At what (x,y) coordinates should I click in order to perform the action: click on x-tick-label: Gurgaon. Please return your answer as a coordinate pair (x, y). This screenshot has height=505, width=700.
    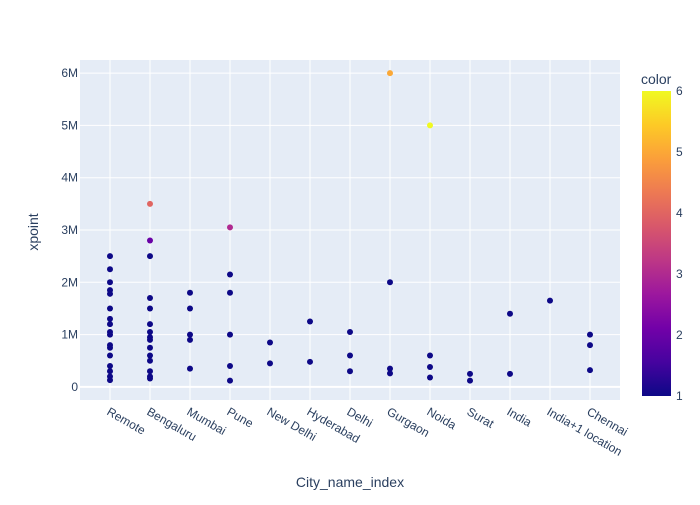
    Looking at the image, I should click on (408, 421).